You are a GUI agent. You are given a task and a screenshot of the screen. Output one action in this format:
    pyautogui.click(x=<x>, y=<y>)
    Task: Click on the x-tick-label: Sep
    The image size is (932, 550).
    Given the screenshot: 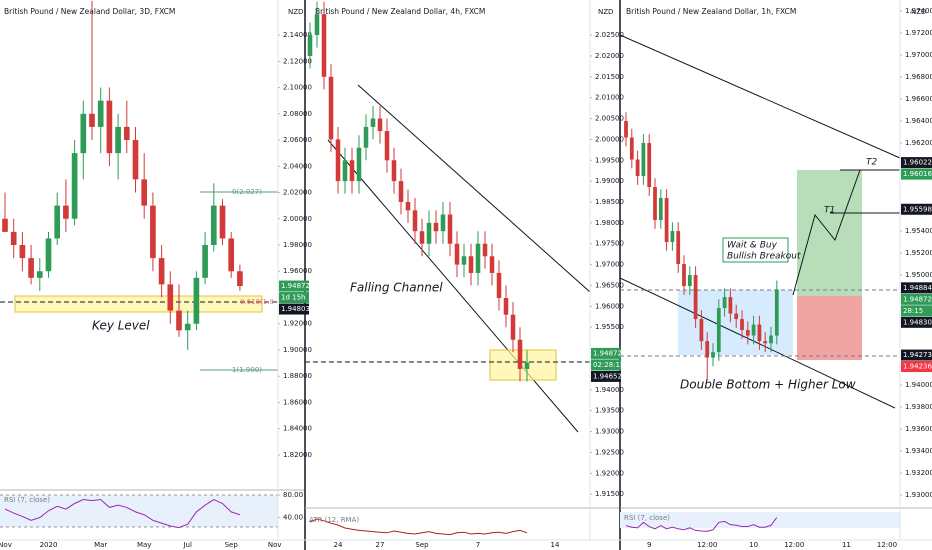 What is the action you would take?
    pyautogui.click(x=232, y=545)
    